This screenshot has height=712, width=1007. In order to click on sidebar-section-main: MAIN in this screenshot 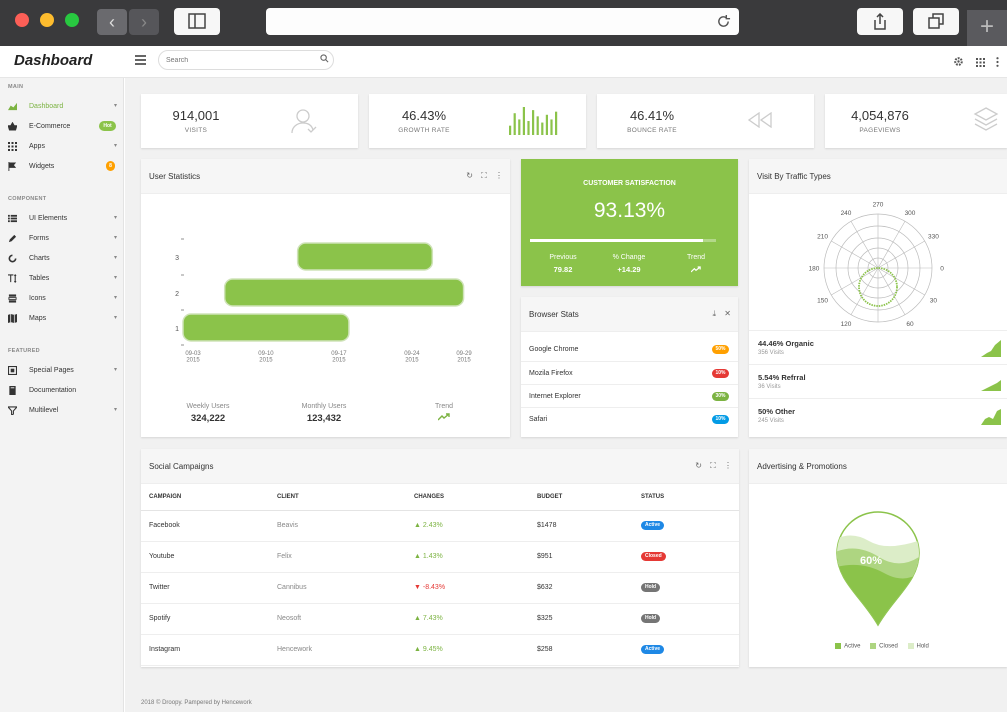, I will do `click(16, 87)`.